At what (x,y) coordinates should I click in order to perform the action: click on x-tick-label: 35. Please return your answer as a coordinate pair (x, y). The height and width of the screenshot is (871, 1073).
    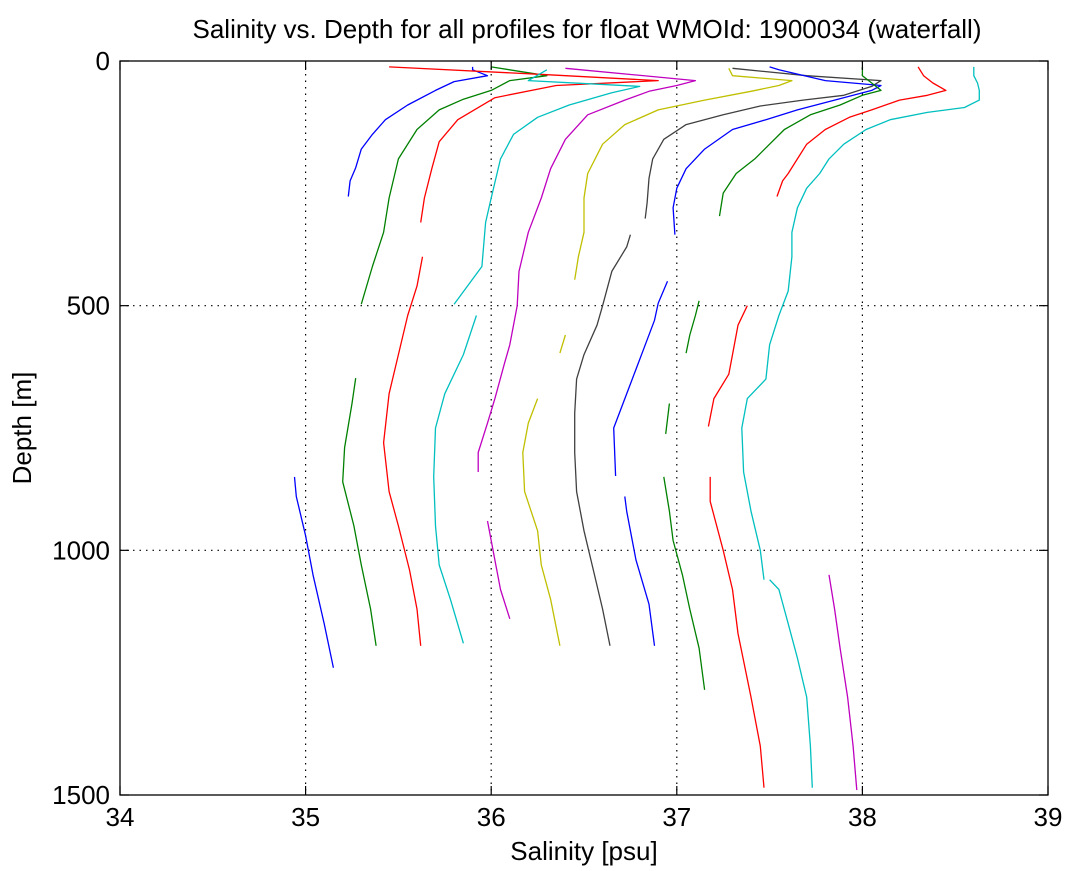
    Looking at the image, I should click on (305, 817).